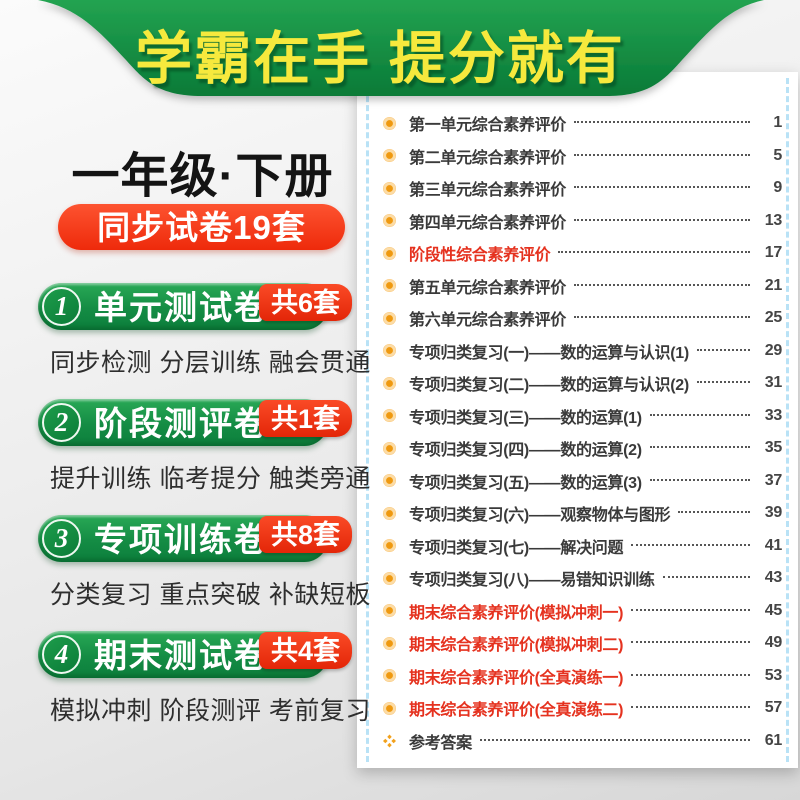 This screenshot has height=800, width=800. I want to click on toc-label: 第二单元综合素养评价, so click(488, 158).